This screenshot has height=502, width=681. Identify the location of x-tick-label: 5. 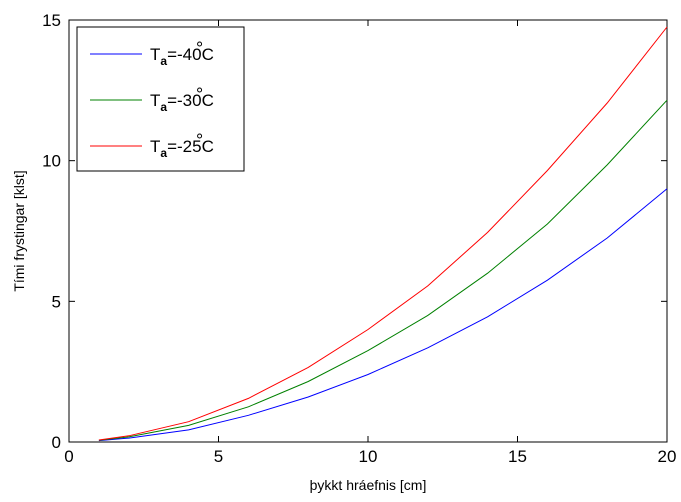
(218, 456).